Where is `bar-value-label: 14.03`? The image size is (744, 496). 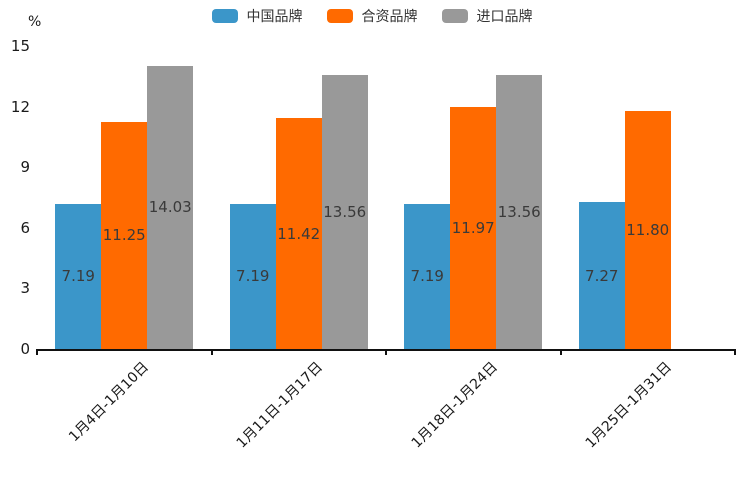 bar-value-label: 14.03 is located at coordinates (170, 207).